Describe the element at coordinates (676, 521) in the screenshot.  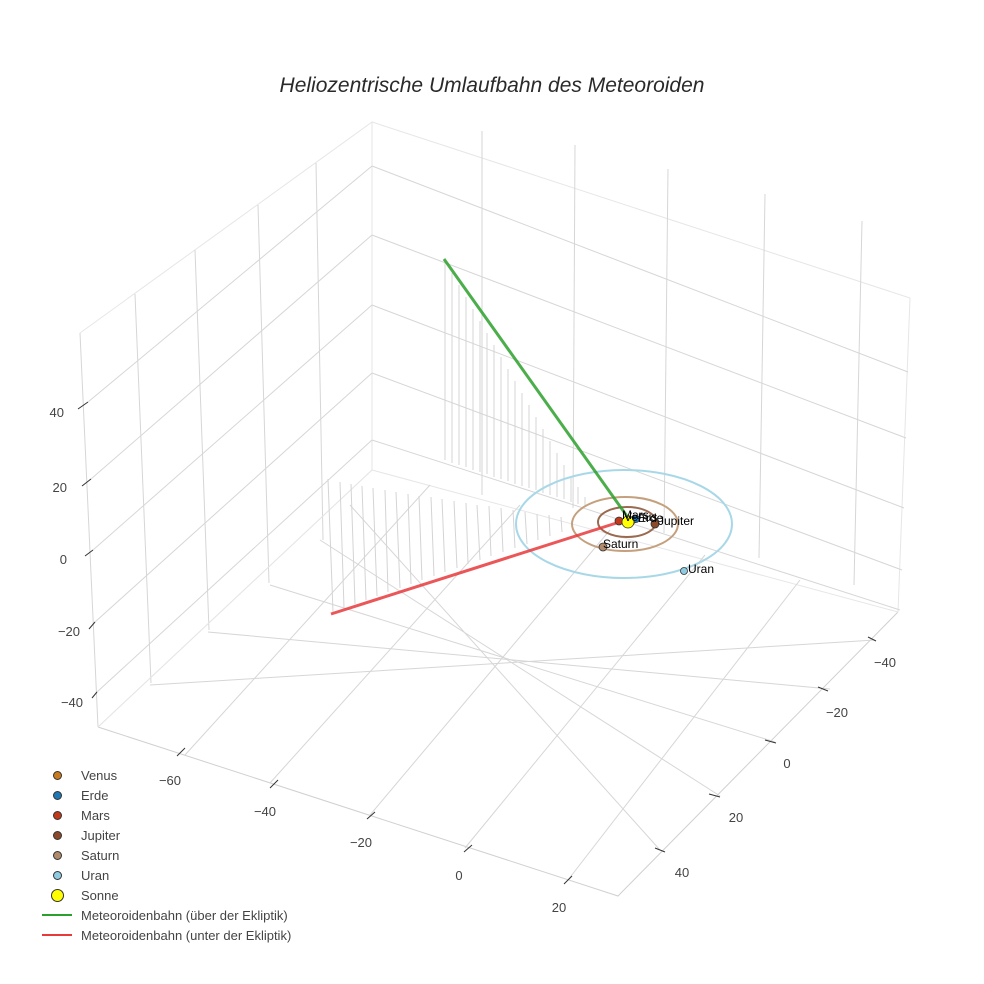
I see `jupiter-label: Jupiter` at that location.